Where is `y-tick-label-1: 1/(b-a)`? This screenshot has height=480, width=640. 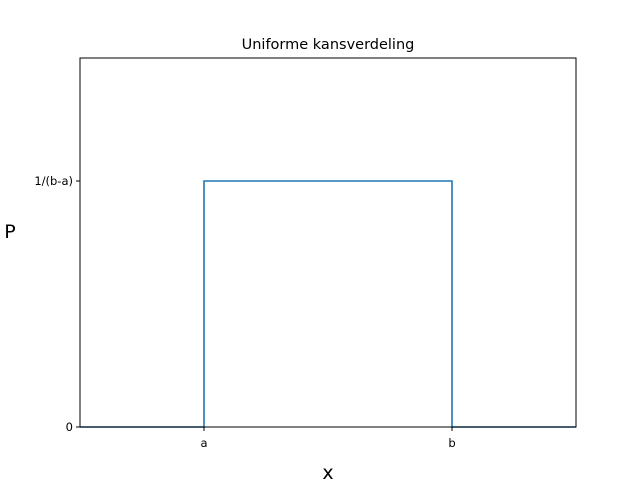 y-tick-label-1: 1/(b-a) is located at coordinates (53, 181).